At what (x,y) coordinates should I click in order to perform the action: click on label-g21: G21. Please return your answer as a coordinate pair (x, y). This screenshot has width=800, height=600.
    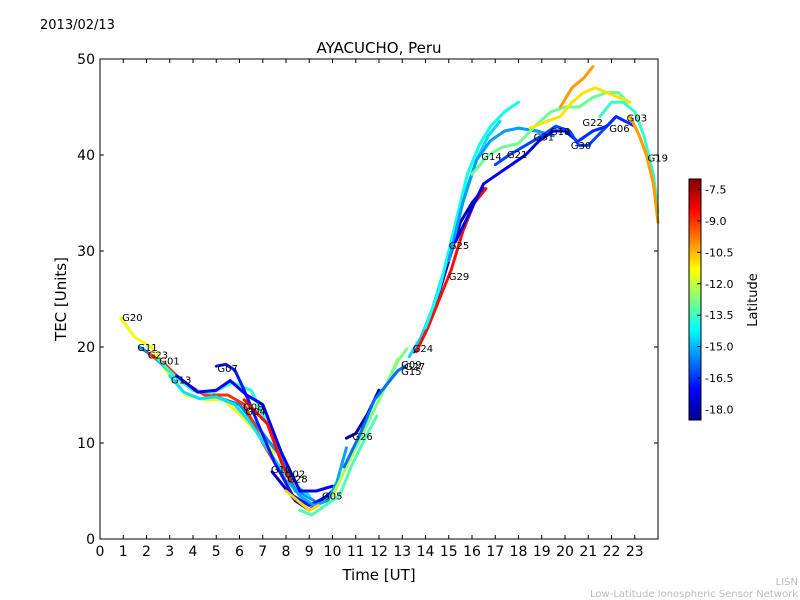
    Looking at the image, I should click on (517, 155).